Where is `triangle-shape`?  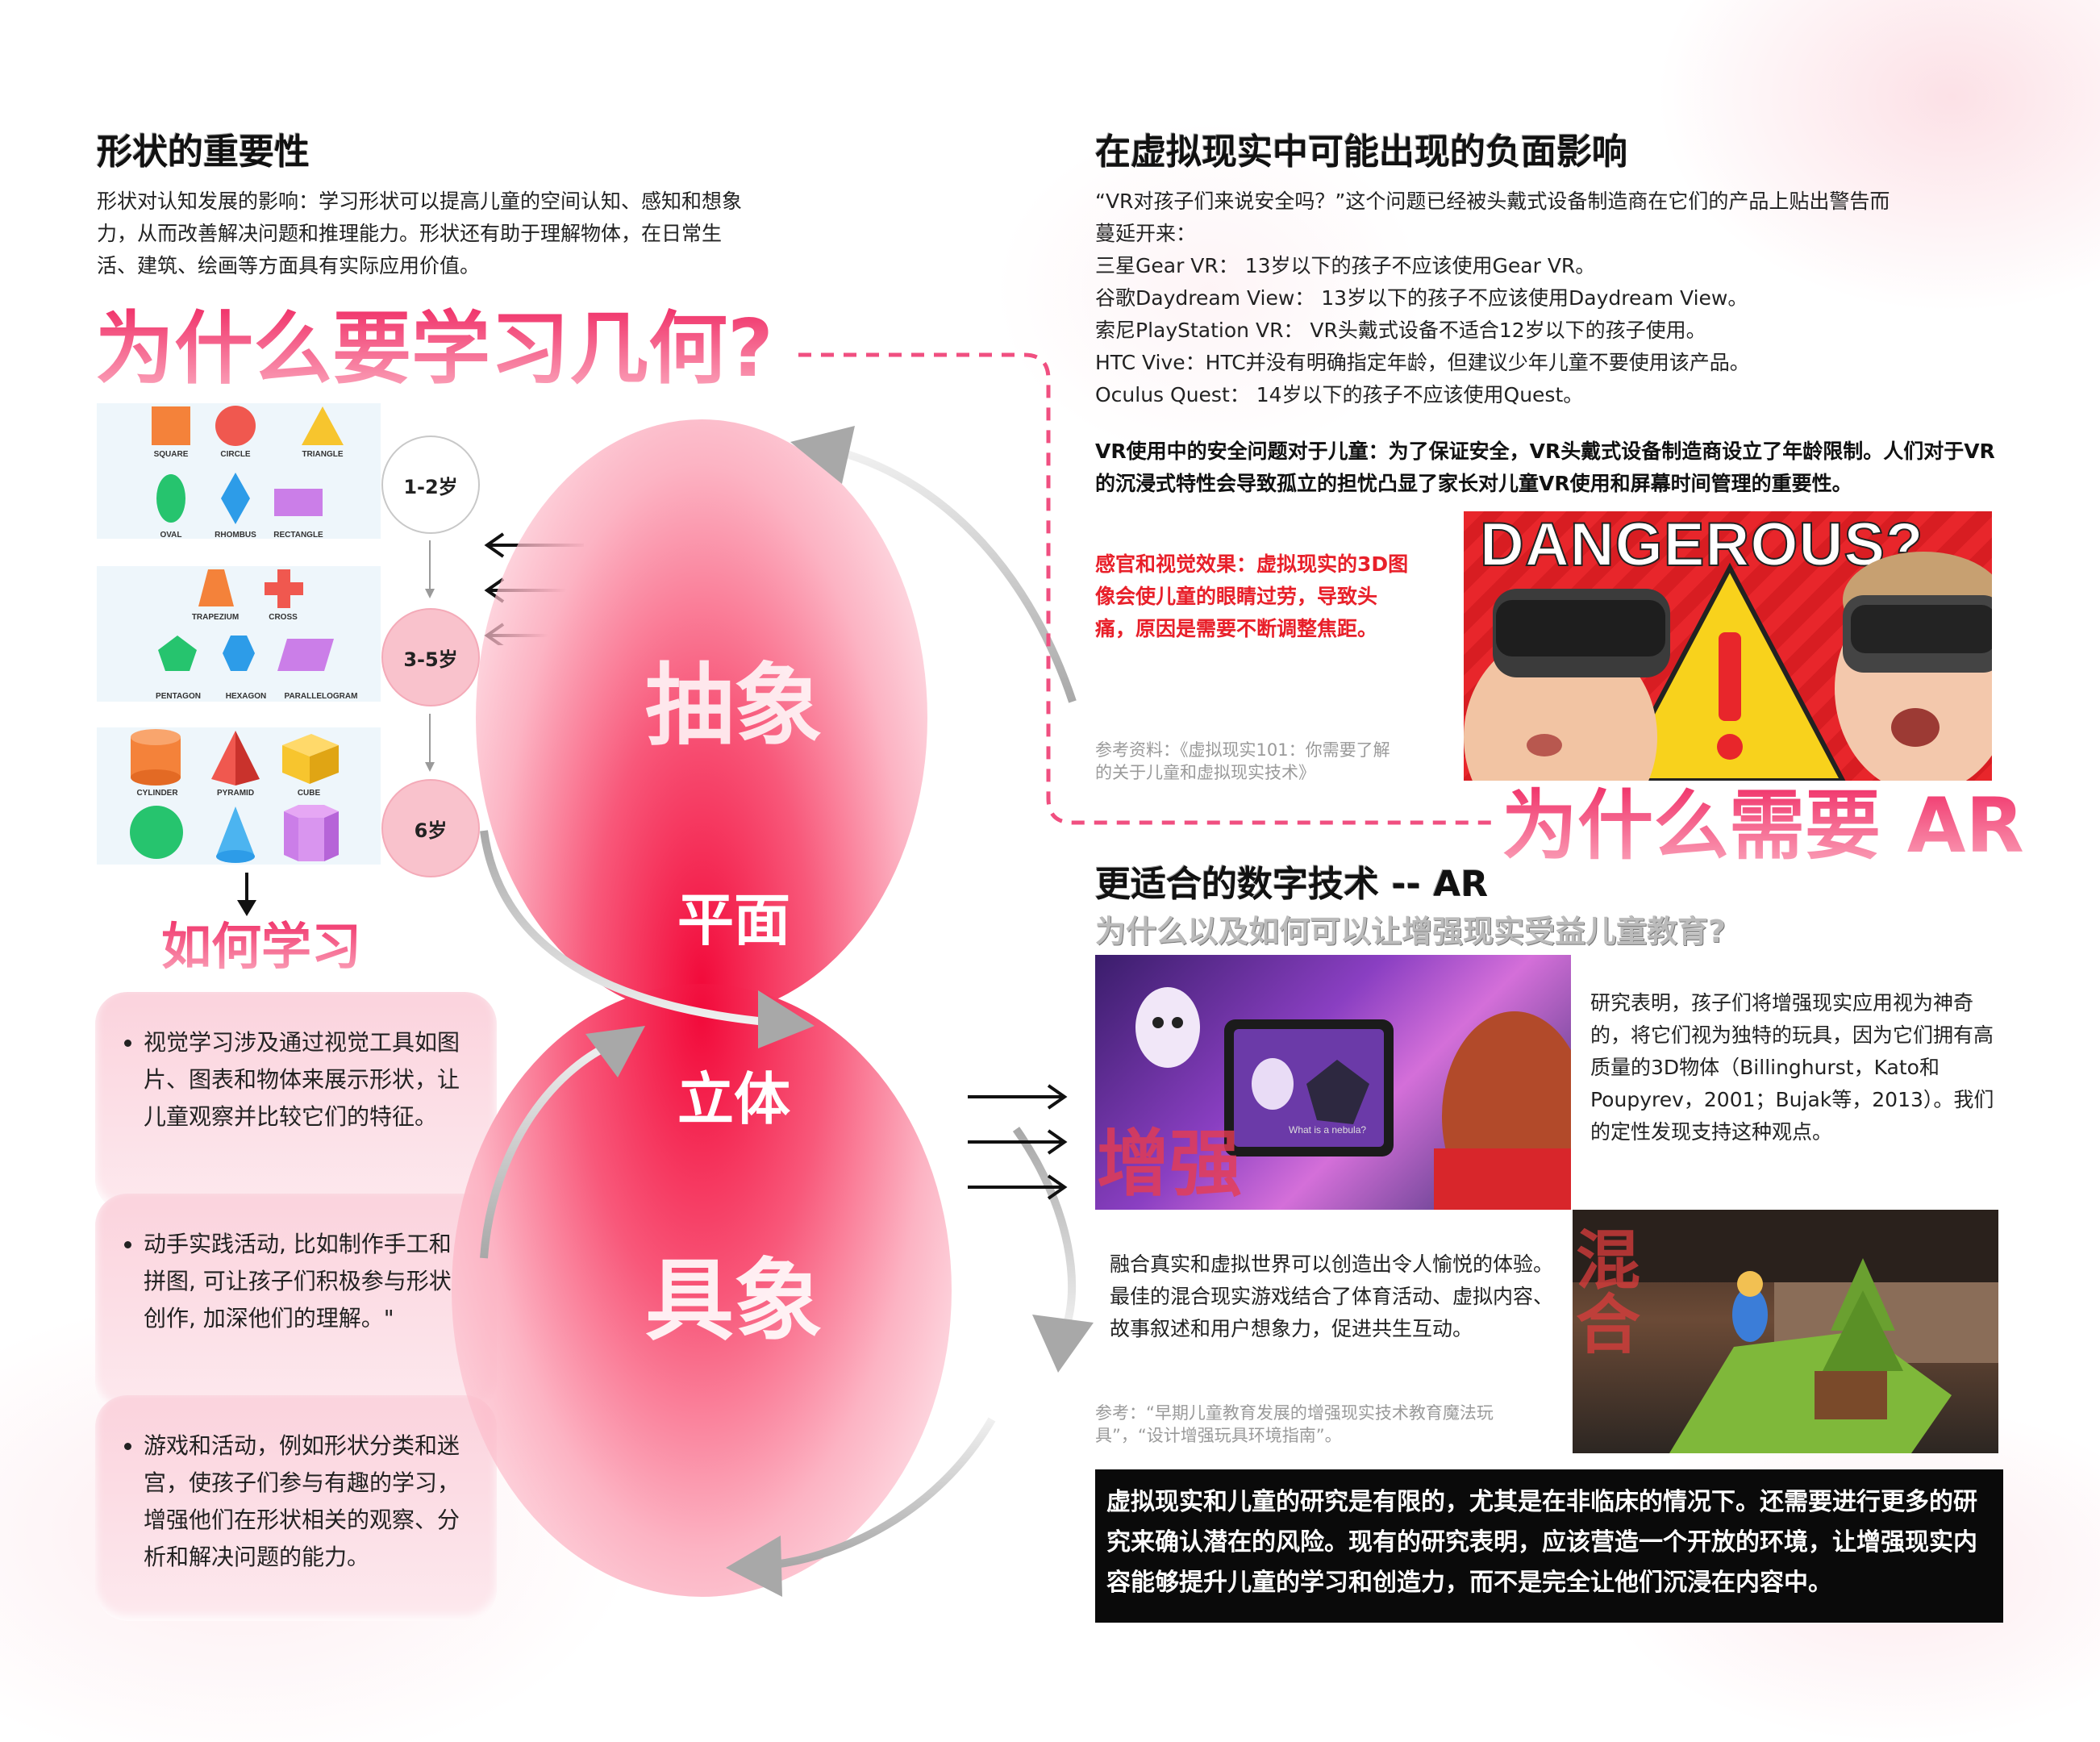
triangle-shape is located at coordinates (323, 425).